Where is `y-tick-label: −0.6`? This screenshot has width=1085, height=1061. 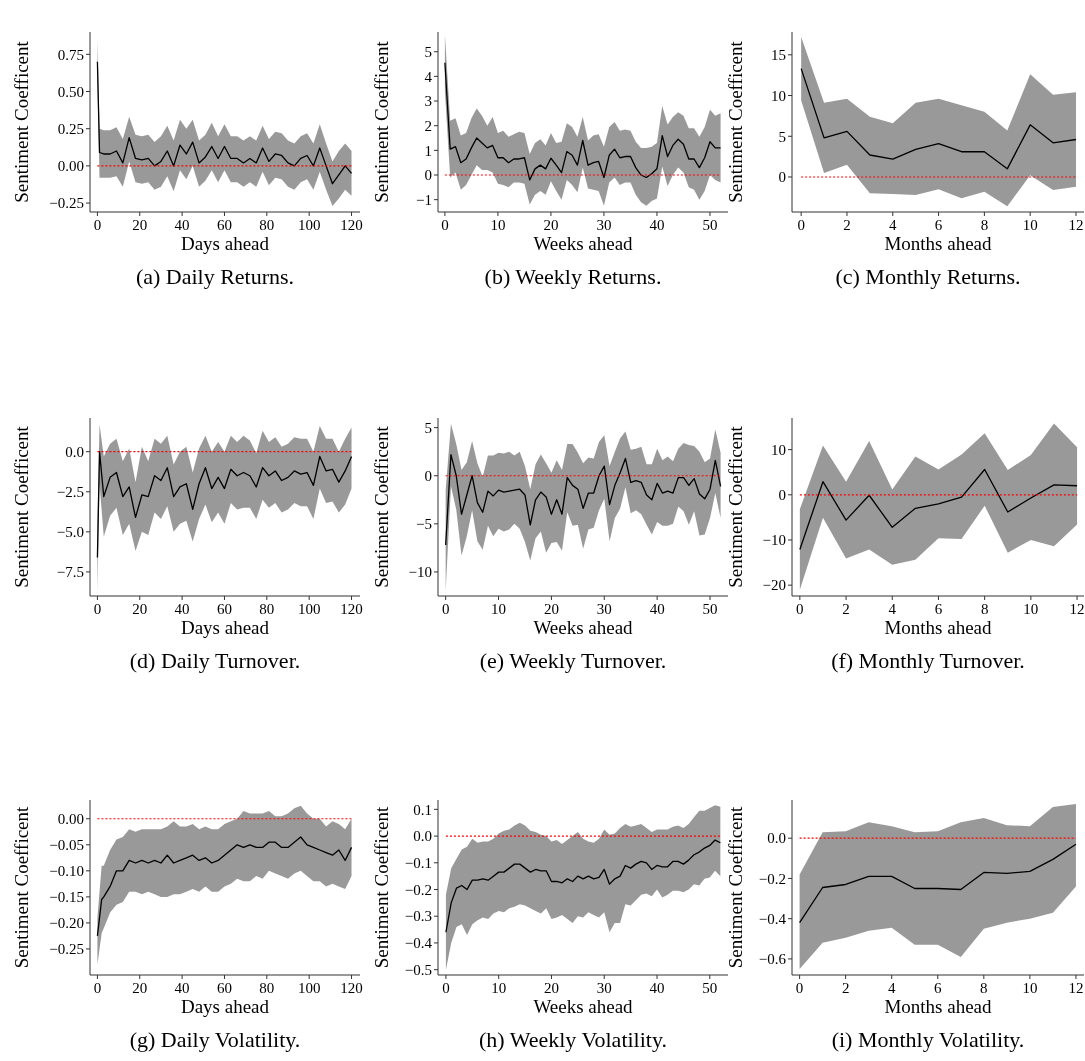
y-tick-label: −0.6 is located at coordinates (772, 959).